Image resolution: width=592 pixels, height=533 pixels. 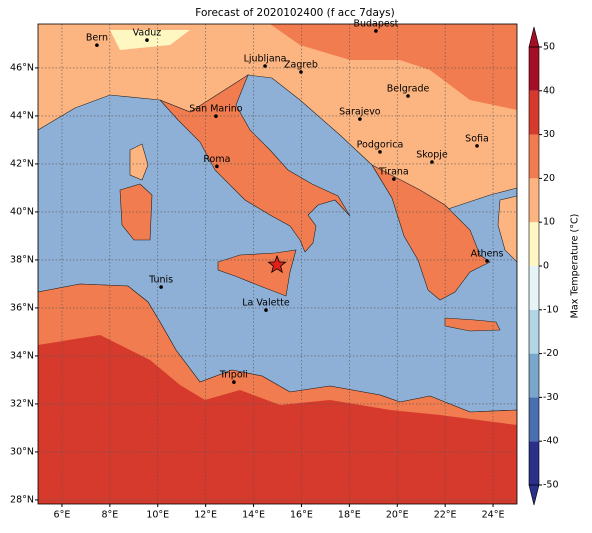 What do you see at coordinates (549, 90) in the screenshot?
I see `colorbar-tick-label: 40` at bounding box center [549, 90].